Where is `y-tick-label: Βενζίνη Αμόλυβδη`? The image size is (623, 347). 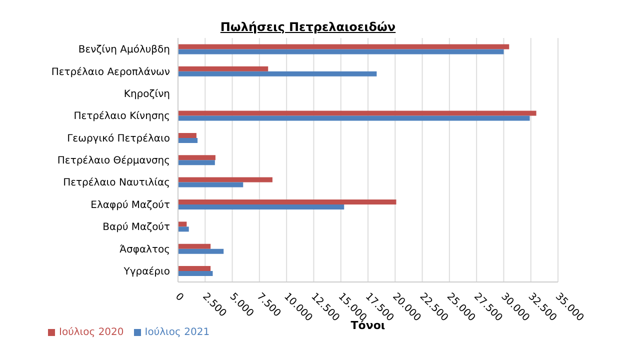 y-tick-label: Βενζίνη Αμόλυβδη is located at coordinates (124, 50).